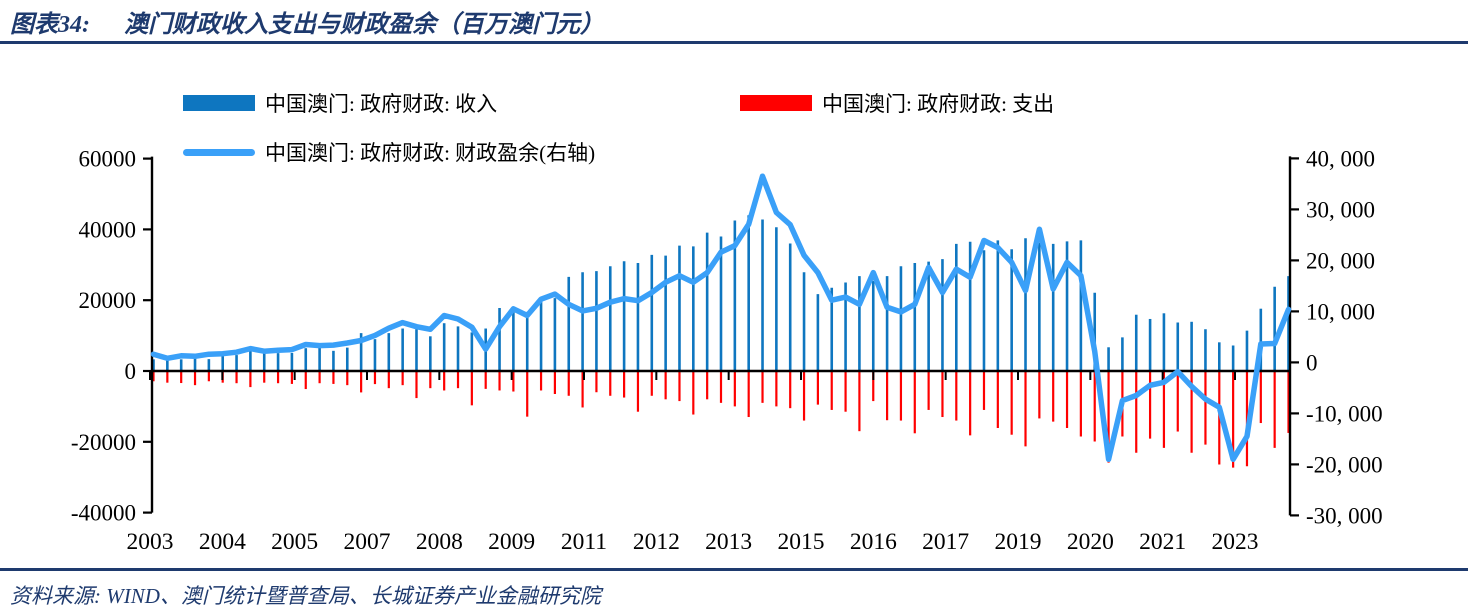 The image size is (1468, 612). Describe the element at coordinates (721, 419) in the screenshot. I see `left-bar-series` at that location.